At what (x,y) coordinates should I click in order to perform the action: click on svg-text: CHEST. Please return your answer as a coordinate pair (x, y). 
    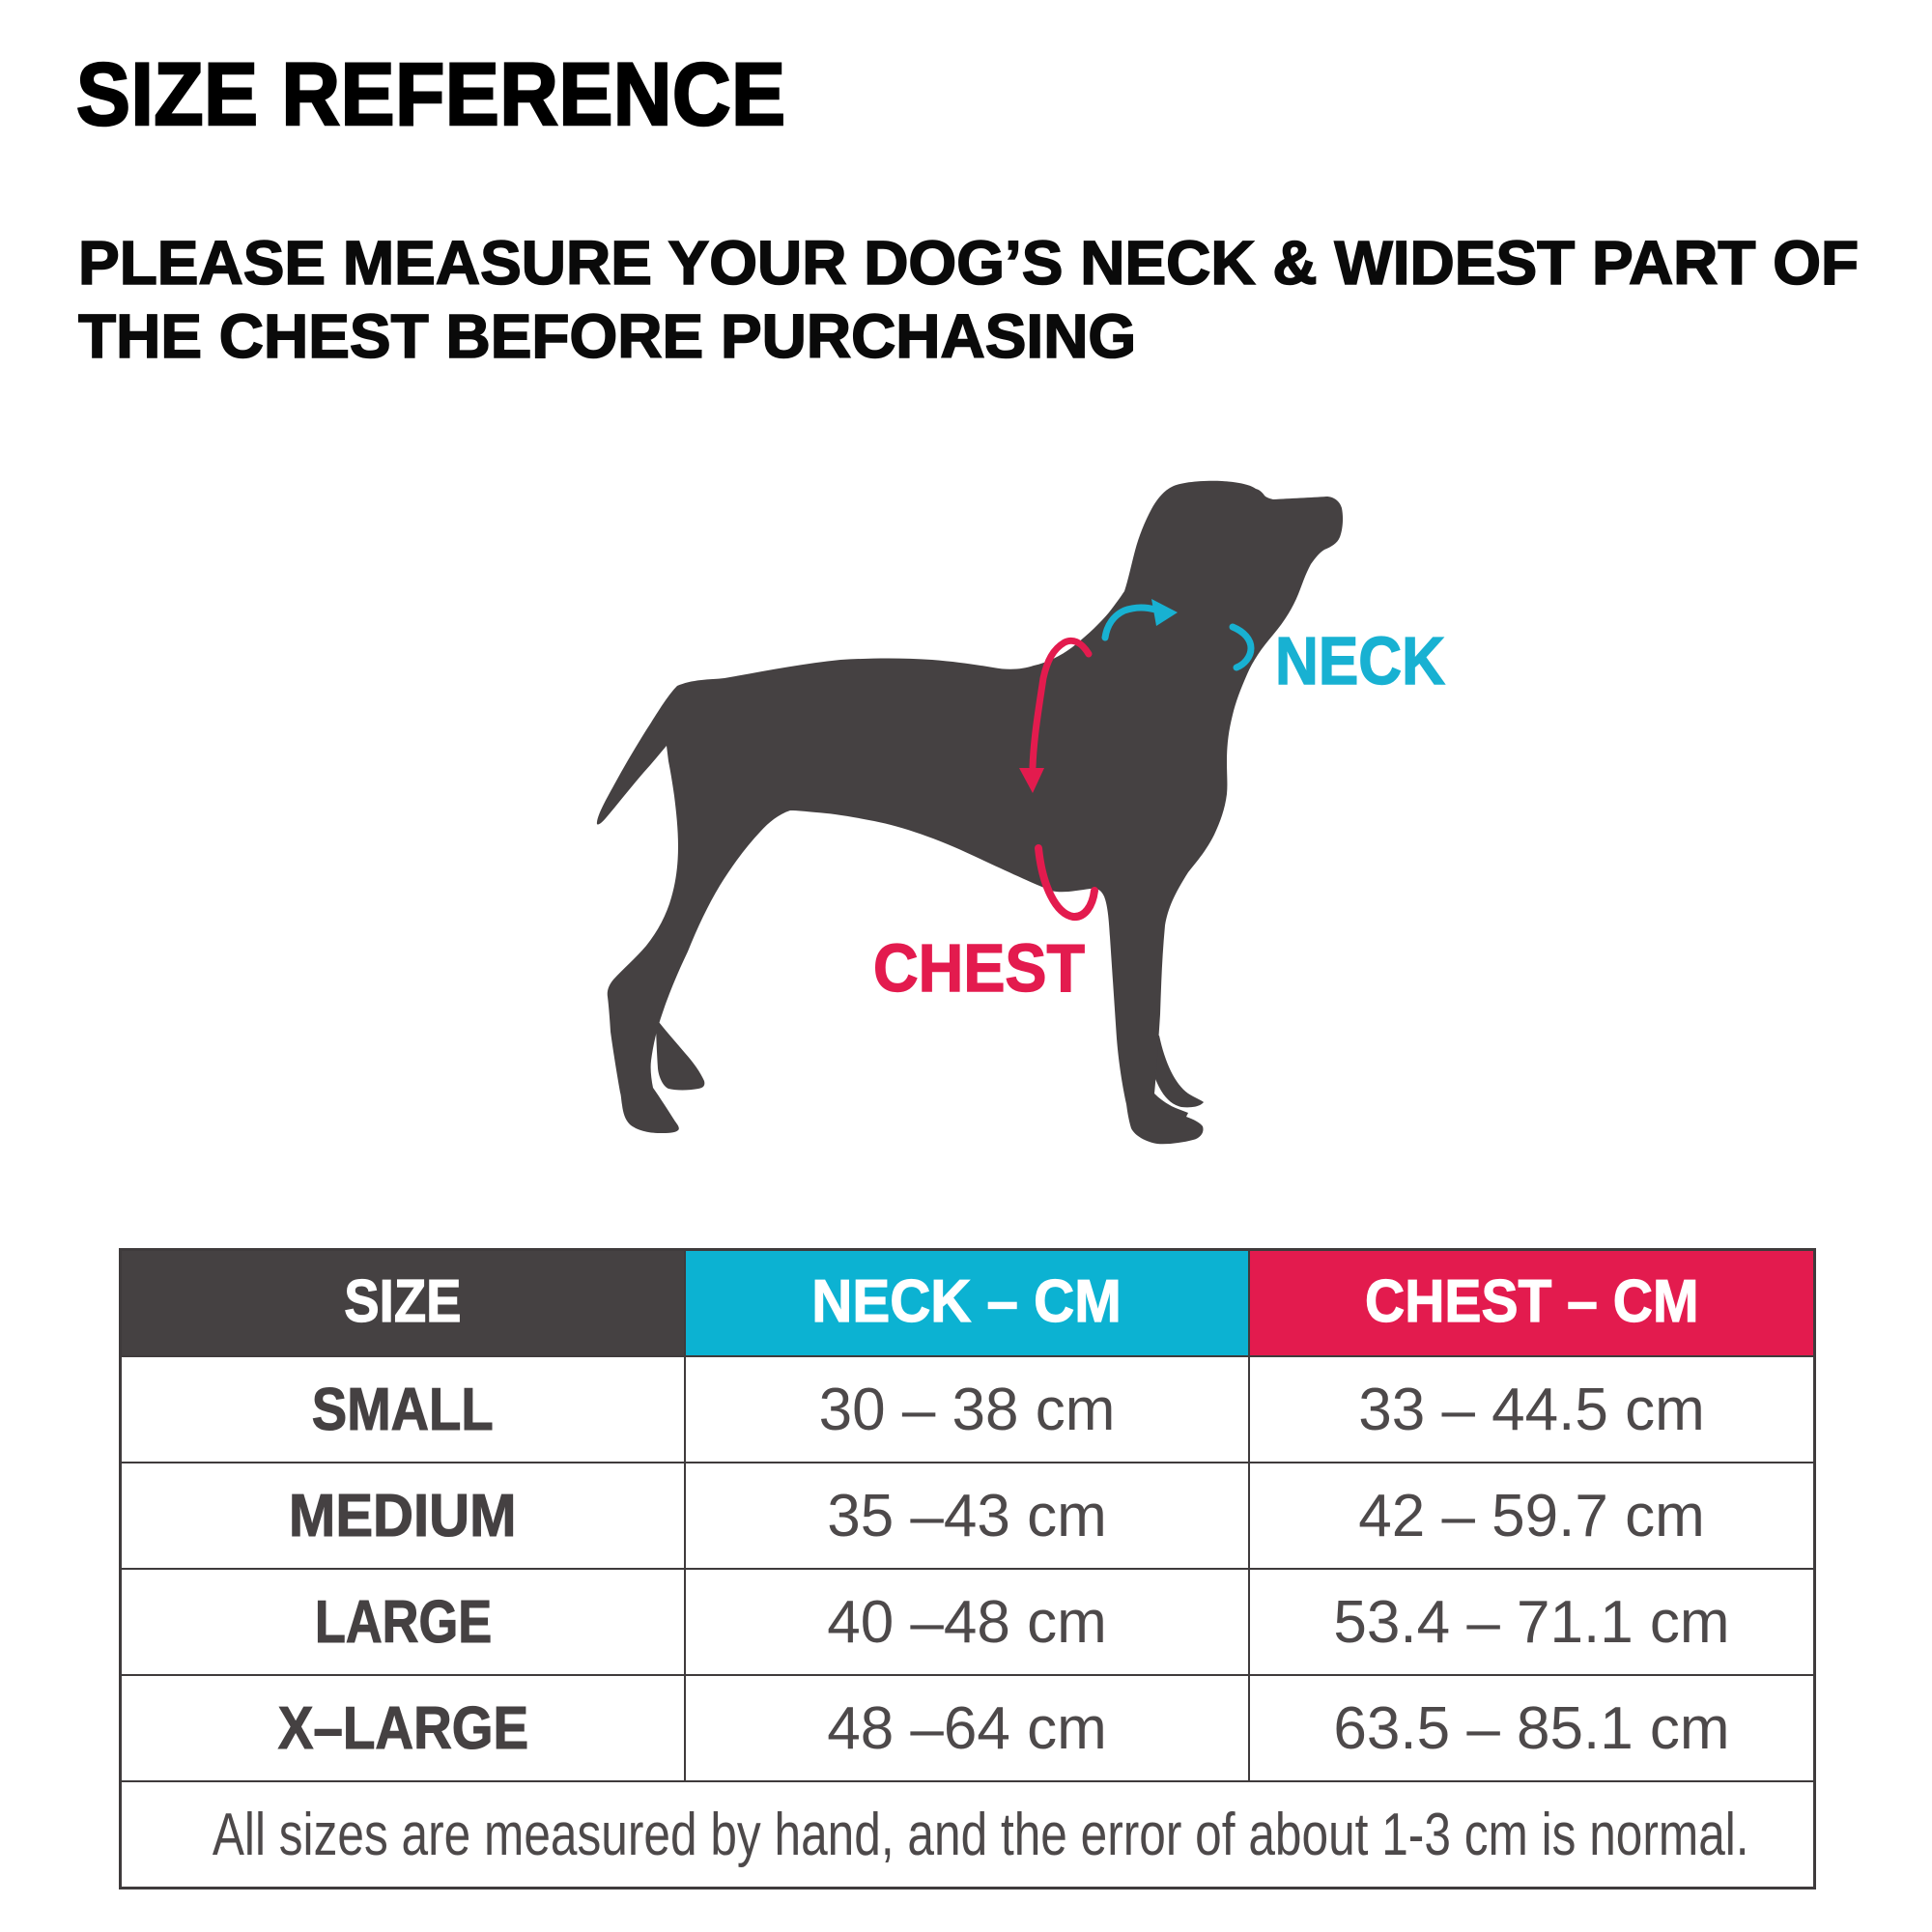
    Looking at the image, I should click on (979, 968).